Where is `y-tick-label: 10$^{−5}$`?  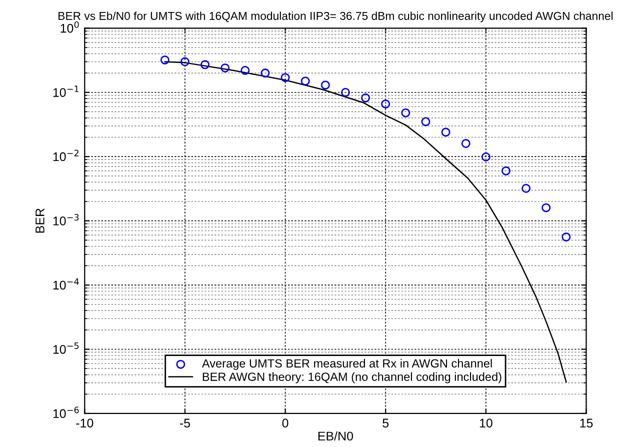
y-tick-label: 10$^{−5}$ is located at coordinates (66, 348).